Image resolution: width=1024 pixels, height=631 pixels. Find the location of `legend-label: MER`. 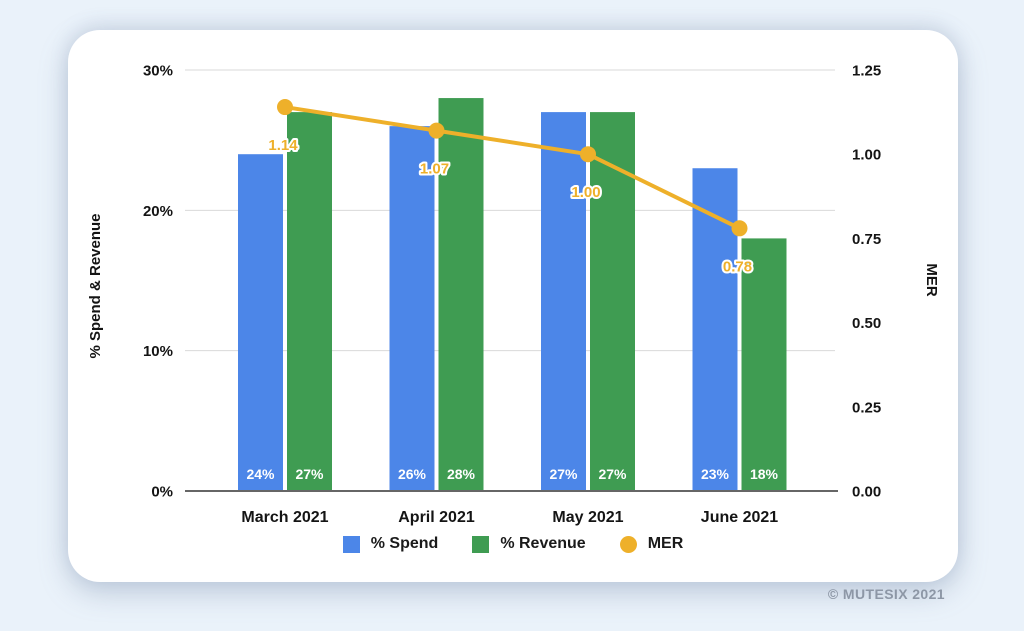

legend-label: MER is located at coordinates (665, 543).